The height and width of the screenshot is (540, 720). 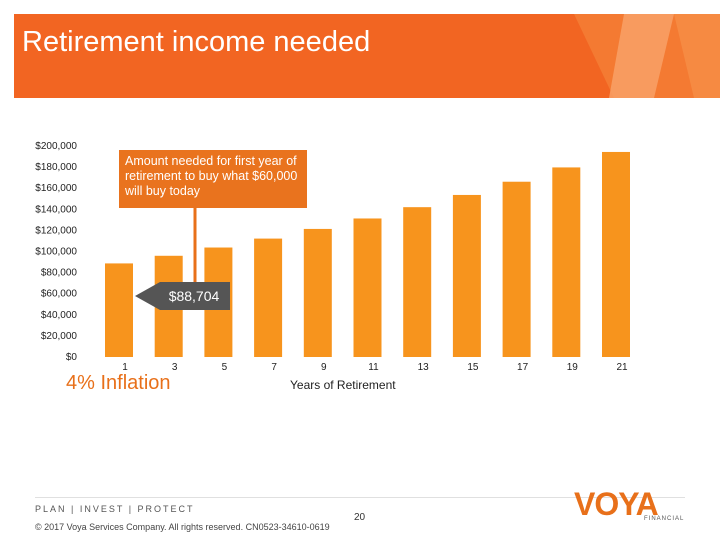 What do you see at coordinates (59, 294) in the screenshot?
I see `y-tick-label: $60,000` at bounding box center [59, 294].